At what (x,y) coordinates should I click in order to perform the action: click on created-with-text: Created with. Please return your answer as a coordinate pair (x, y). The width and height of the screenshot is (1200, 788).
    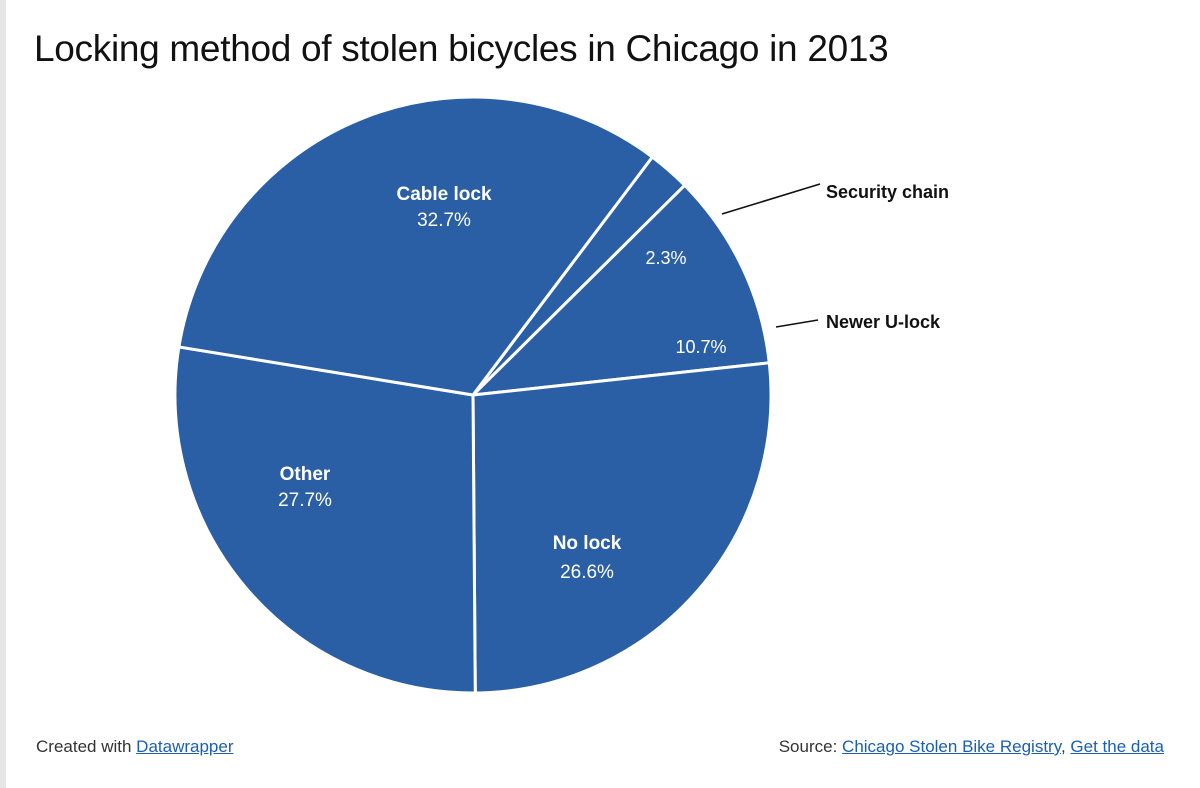
    Looking at the image, I should click on (84, 746).